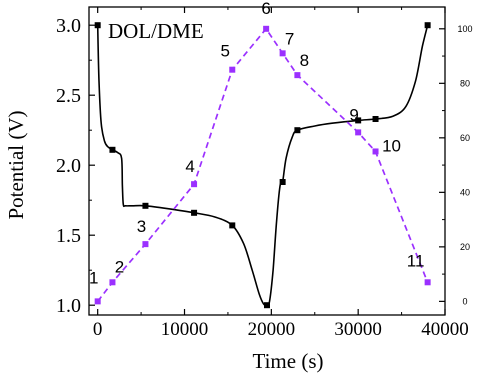 Image resolution: width=485 pixels, height=375 pixels. Describe the element at coordinates (141, 226) in the screenshot. I see `point-number-label: 3` at that location.